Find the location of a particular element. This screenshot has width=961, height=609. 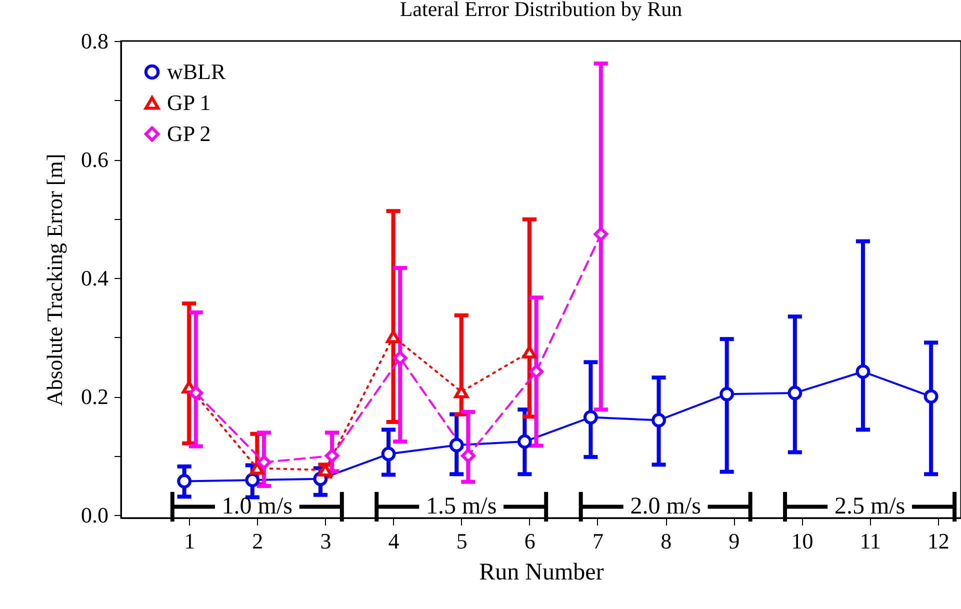

y-tick-label: 0.6 is located at coordinates (94, 159).